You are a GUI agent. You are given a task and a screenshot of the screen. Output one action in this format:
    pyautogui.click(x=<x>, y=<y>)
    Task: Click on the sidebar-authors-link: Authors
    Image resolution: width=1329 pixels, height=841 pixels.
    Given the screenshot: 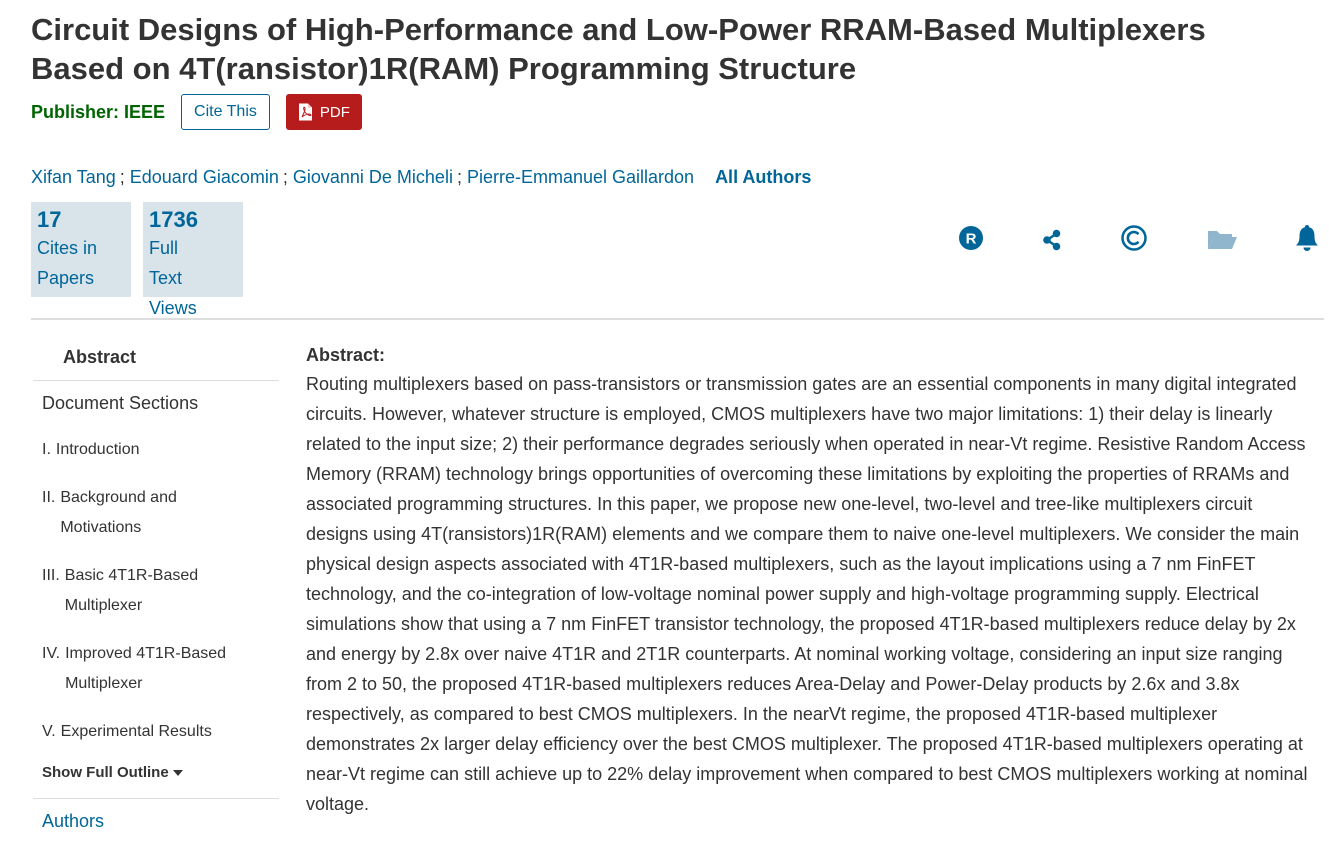 What is the action you would take?
    pyautogui.click(x=73, y=821)
    